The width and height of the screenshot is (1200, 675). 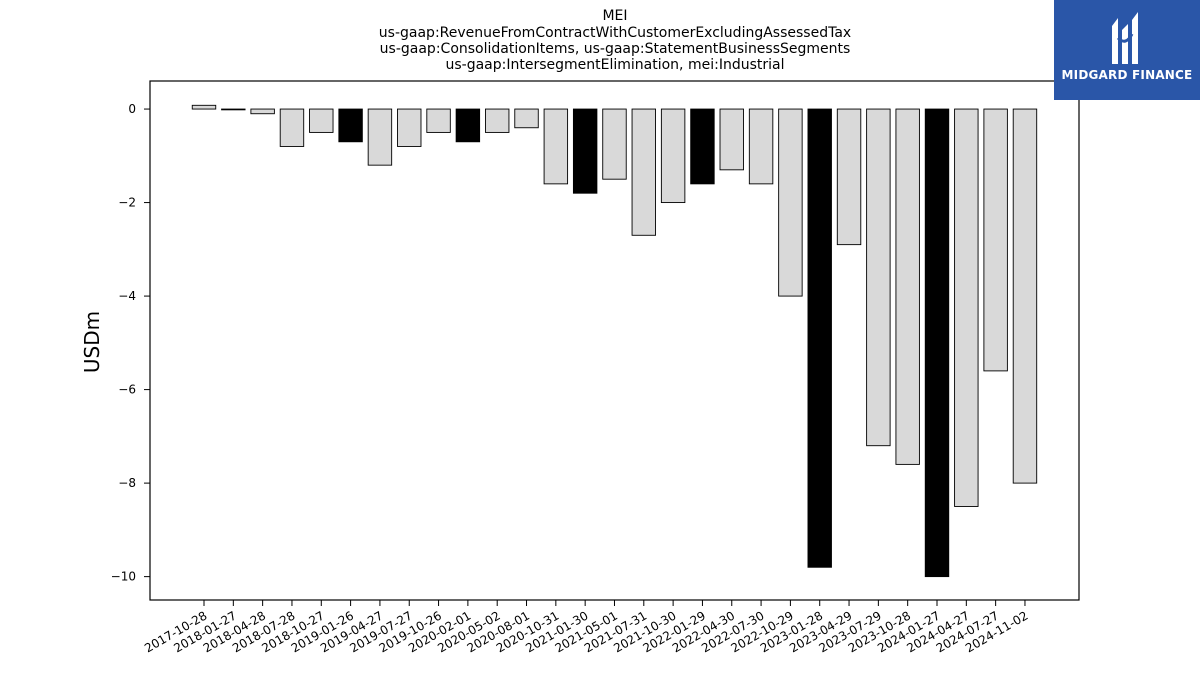 I want to click on brand-logo: MIDGARD FINANCE, so click(x=1127, y=50).